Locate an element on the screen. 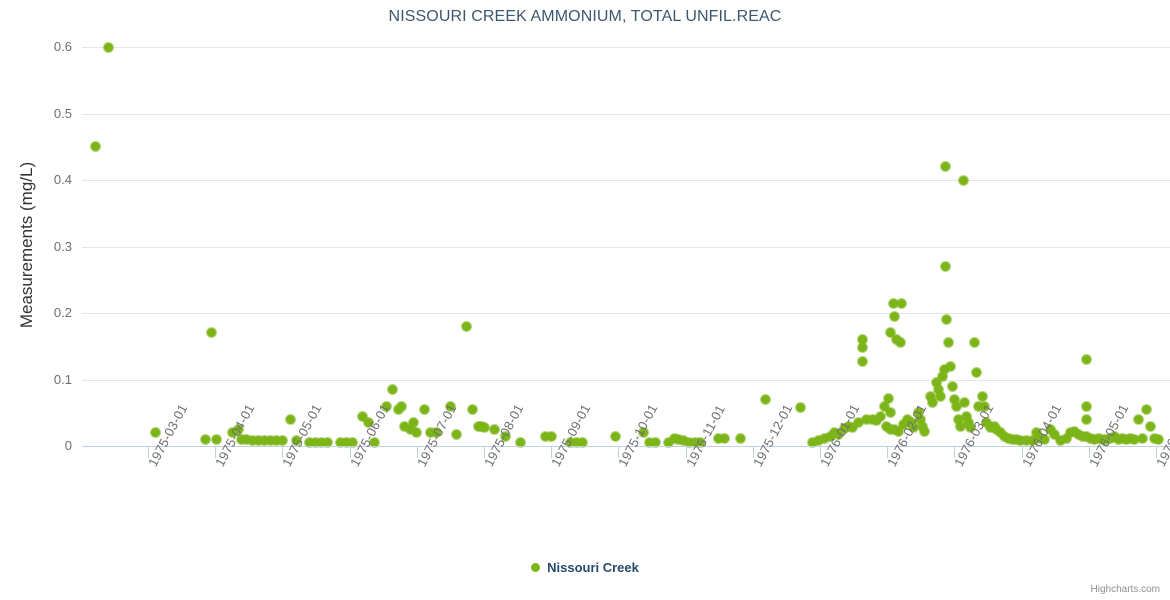 This screenshot has height=600, width=1170. legend-item-label: Nissouri Creek is located at coordinates (593, 567).